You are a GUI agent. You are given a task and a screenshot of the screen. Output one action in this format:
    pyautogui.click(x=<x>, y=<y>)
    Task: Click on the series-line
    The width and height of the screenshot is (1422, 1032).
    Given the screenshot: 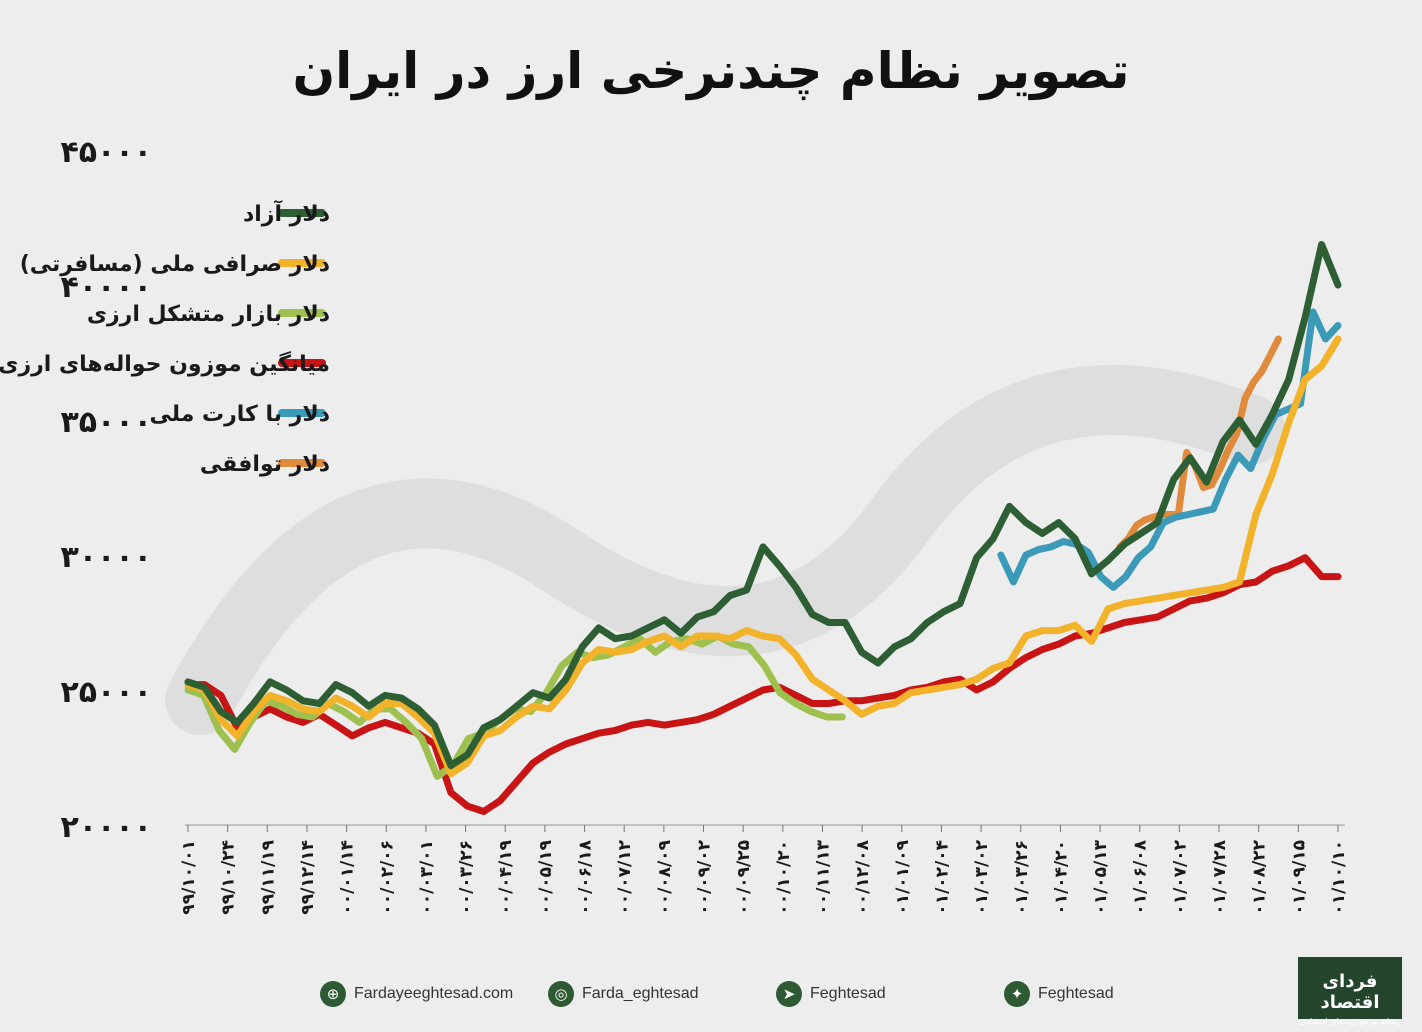 What is the action you would take?
    pyautogui.click(x=1169, y=449)
    